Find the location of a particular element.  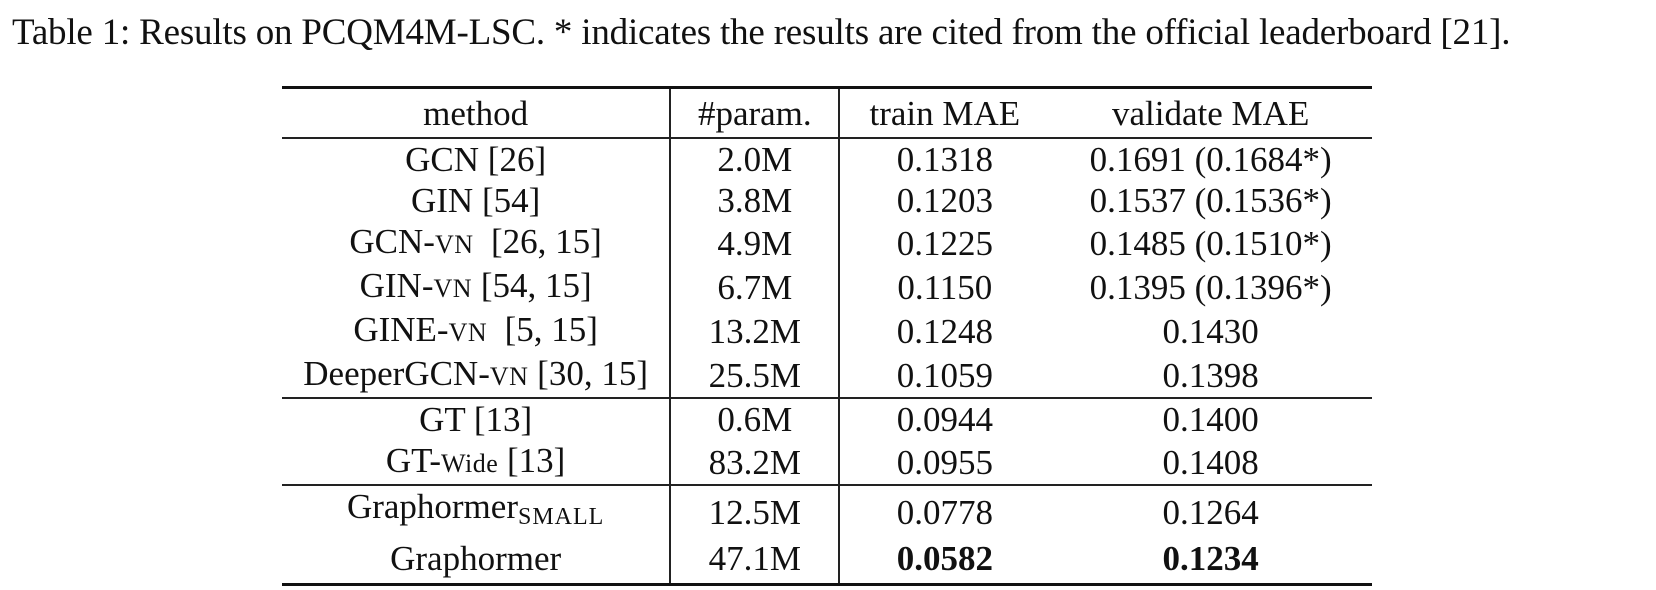

validate-mae-cell: 0.1395 (0.1396*) is located at coordinates (1210, 287).